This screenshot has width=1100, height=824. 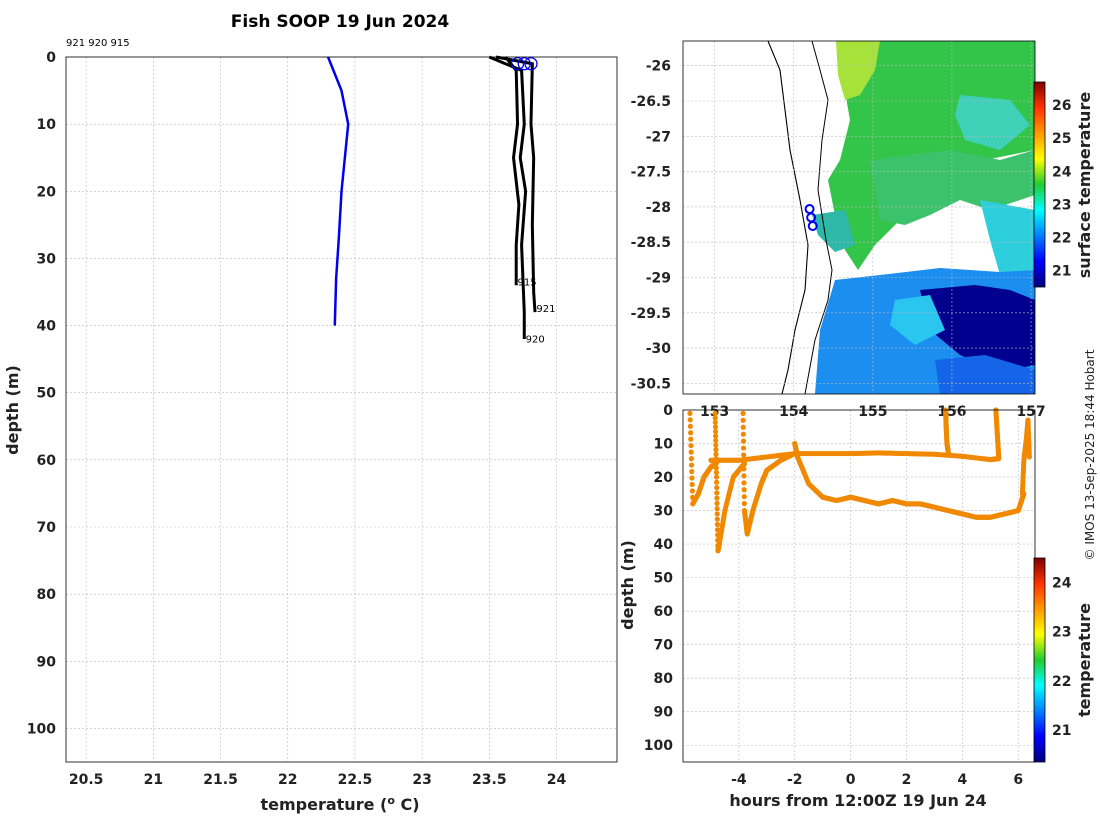 I want to click on map-colorbar-label: surface temperature, so click(x=1084, y=185).